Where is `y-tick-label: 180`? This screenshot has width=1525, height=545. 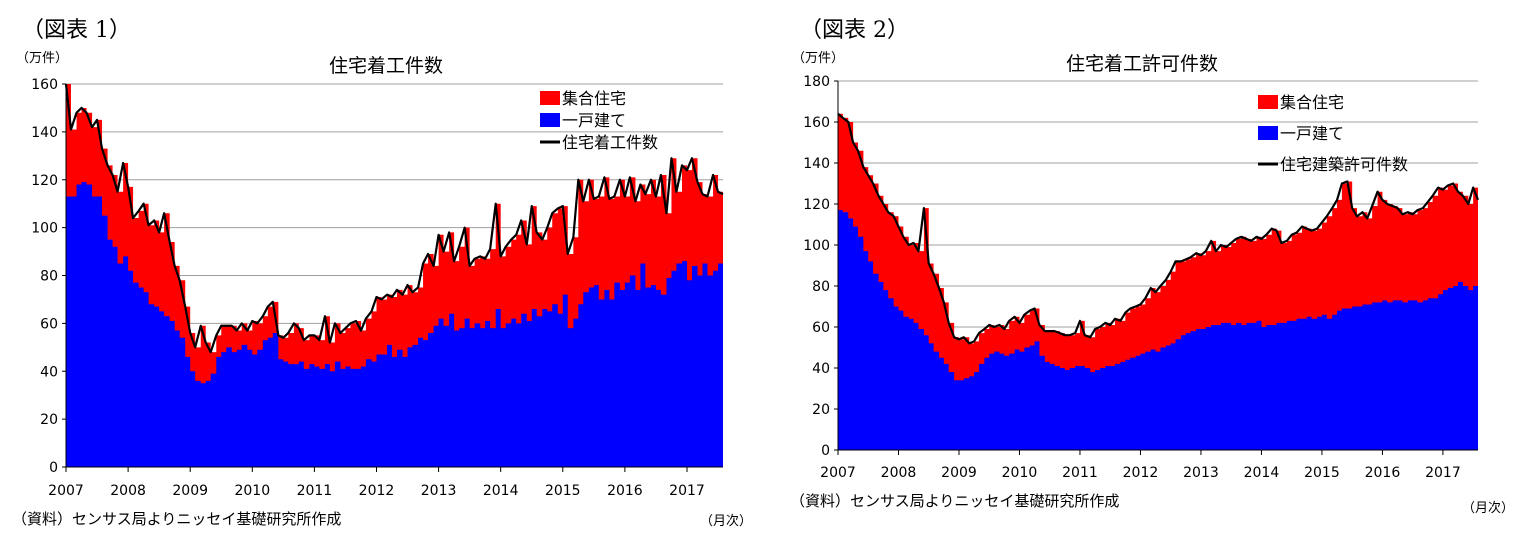
y-tick-label: 180 is located at coordinates (816, 82).